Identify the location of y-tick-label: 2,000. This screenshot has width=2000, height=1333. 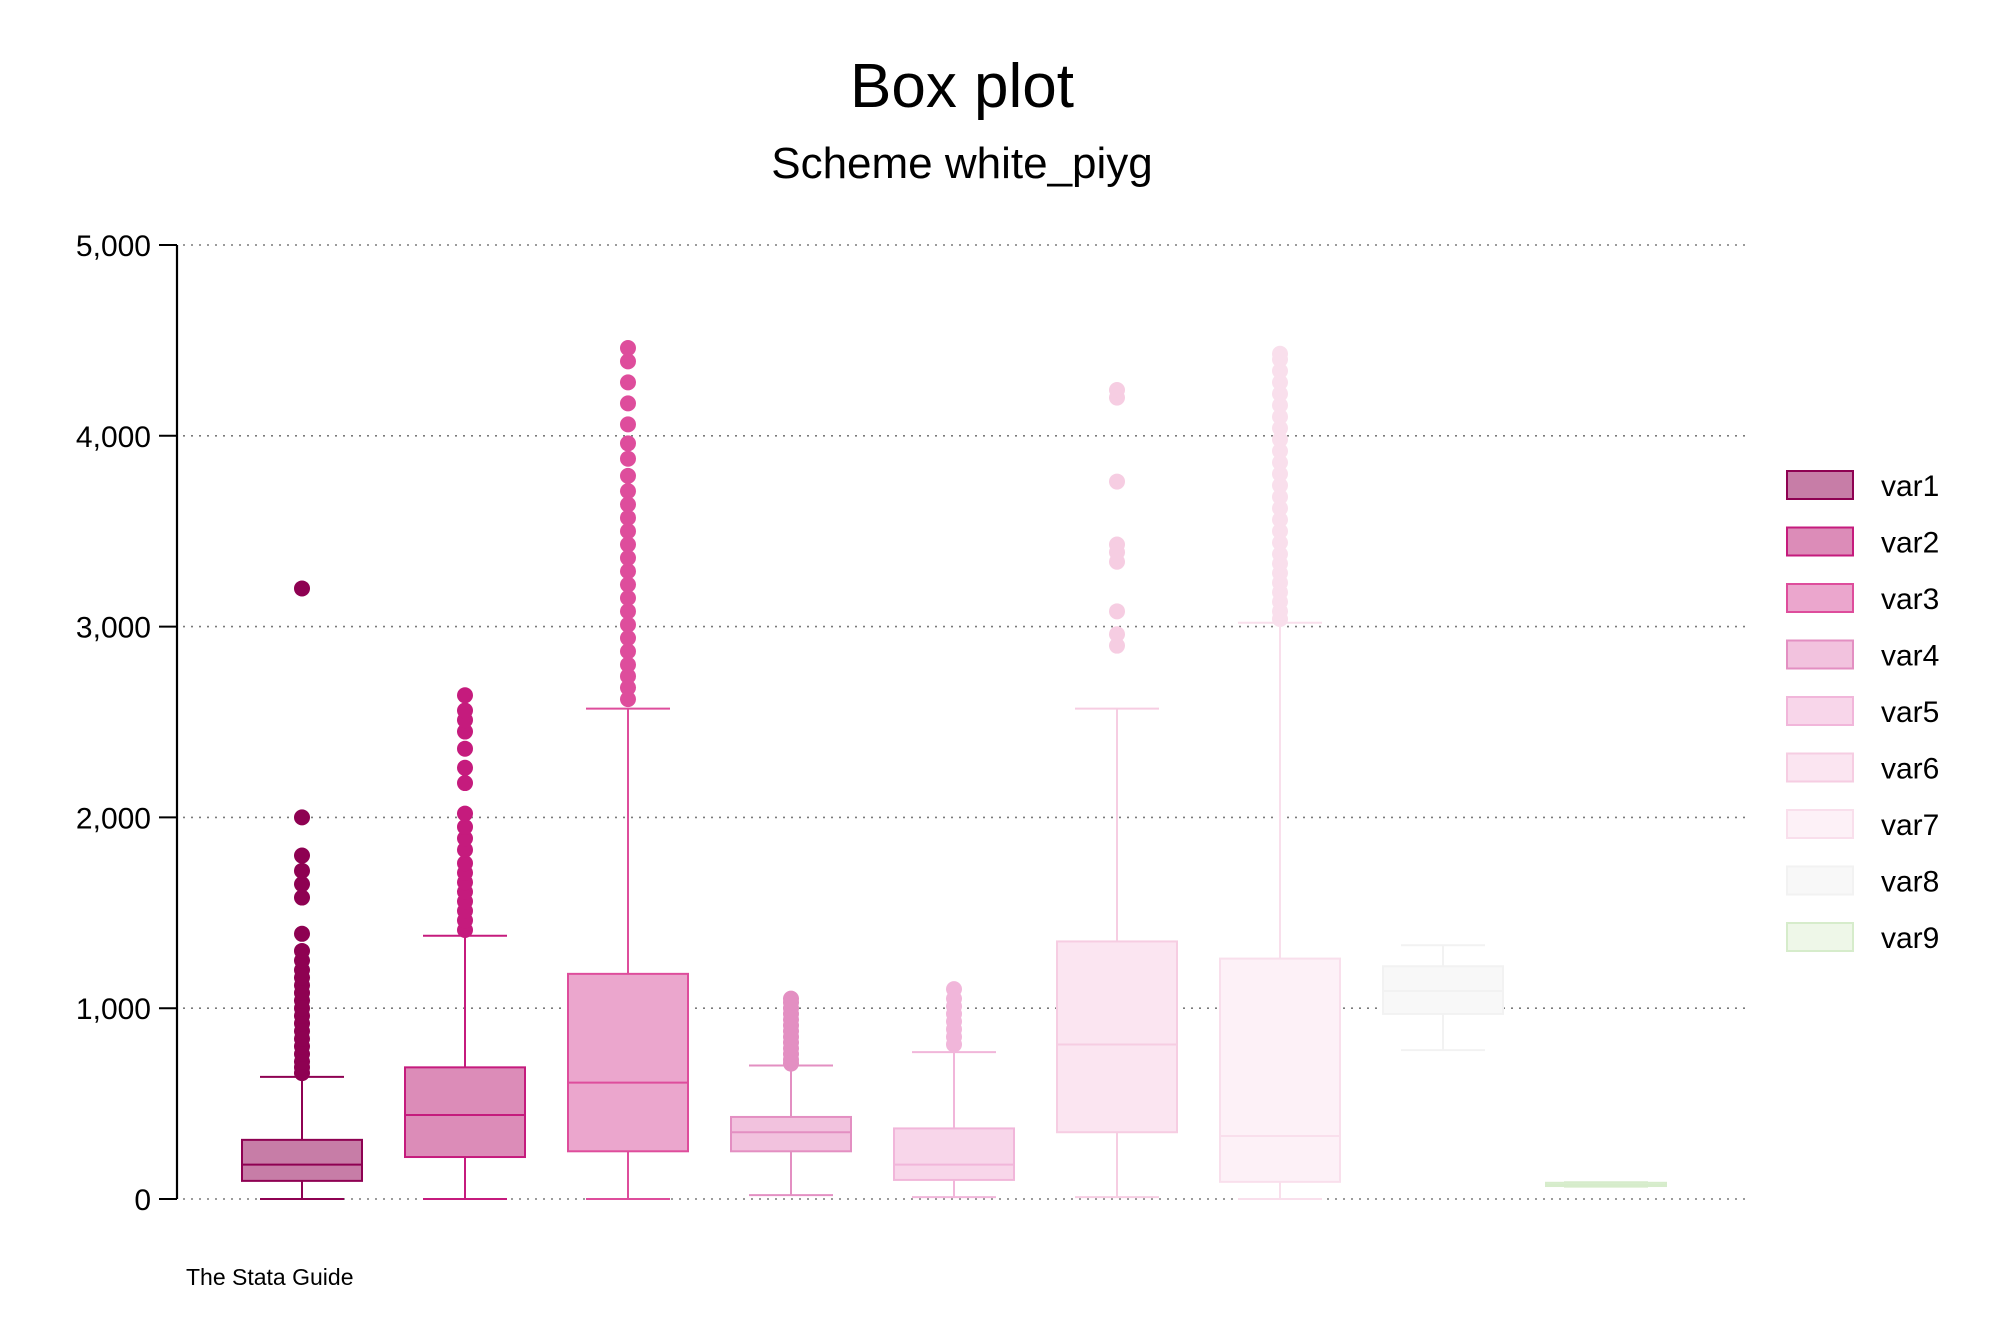
(113, 818).